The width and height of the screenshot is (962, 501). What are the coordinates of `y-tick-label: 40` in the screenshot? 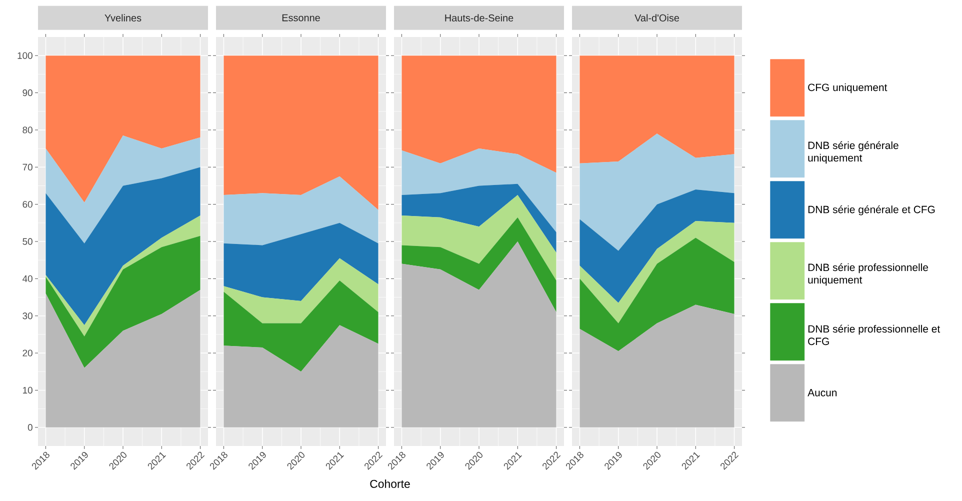 It's located at (27, 278).